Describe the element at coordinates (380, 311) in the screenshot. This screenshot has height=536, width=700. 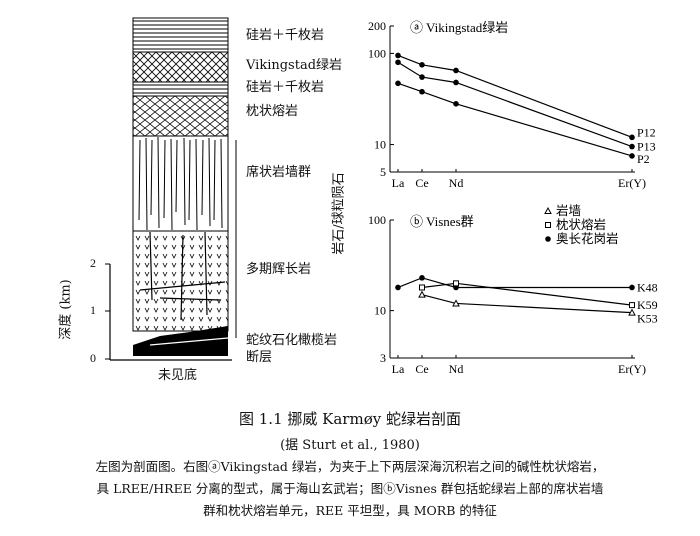
I see `y-tick-label-1-1: 10` at that location.